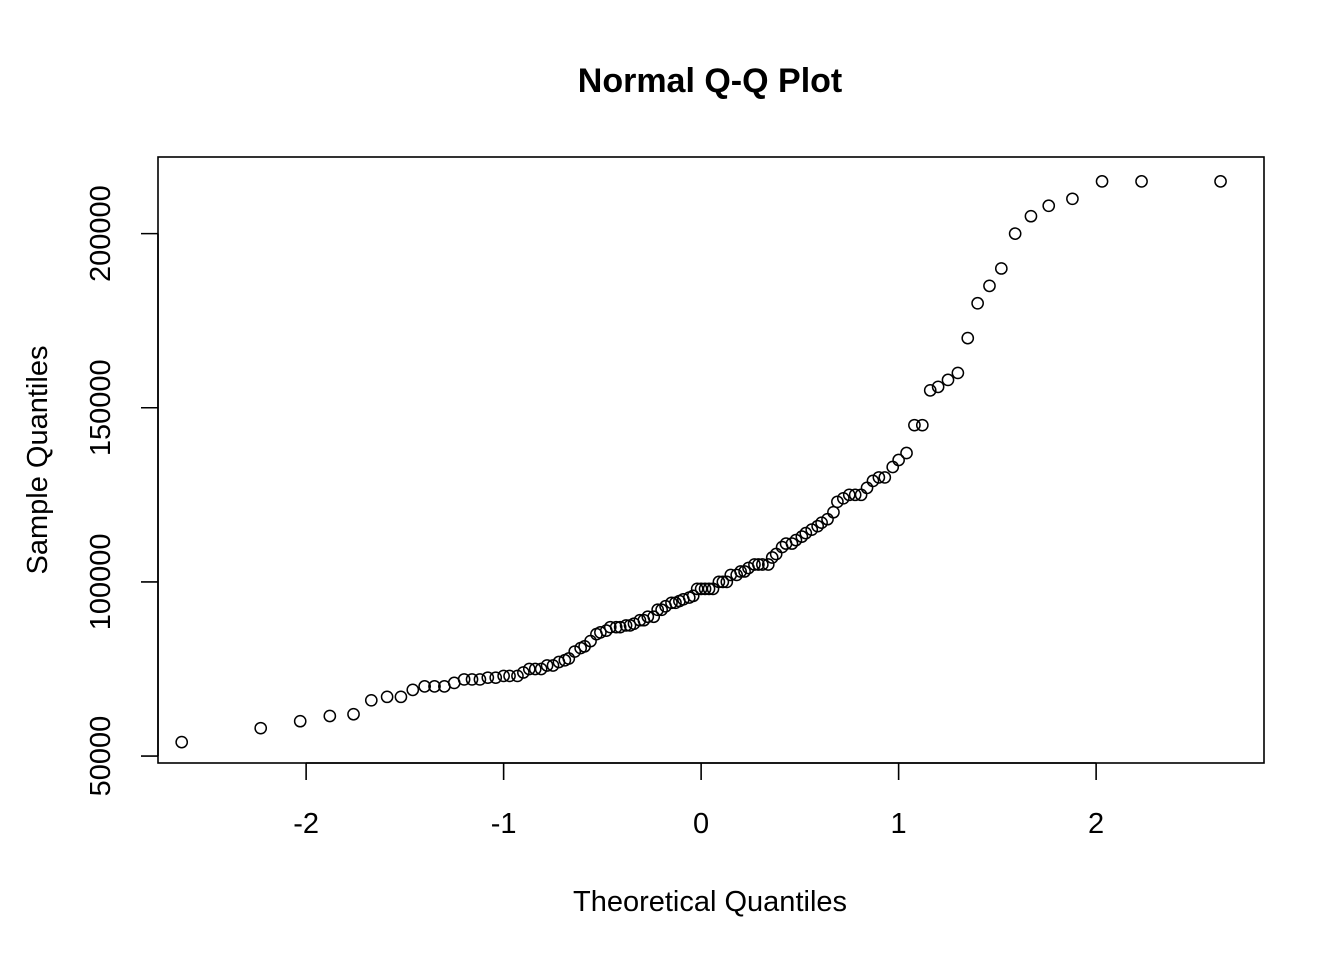 This screenshot has width=1344, height=960. Describe the element at coordinates (899, 824) in the screenshot. I see `x-tick-label: 1` at that location.